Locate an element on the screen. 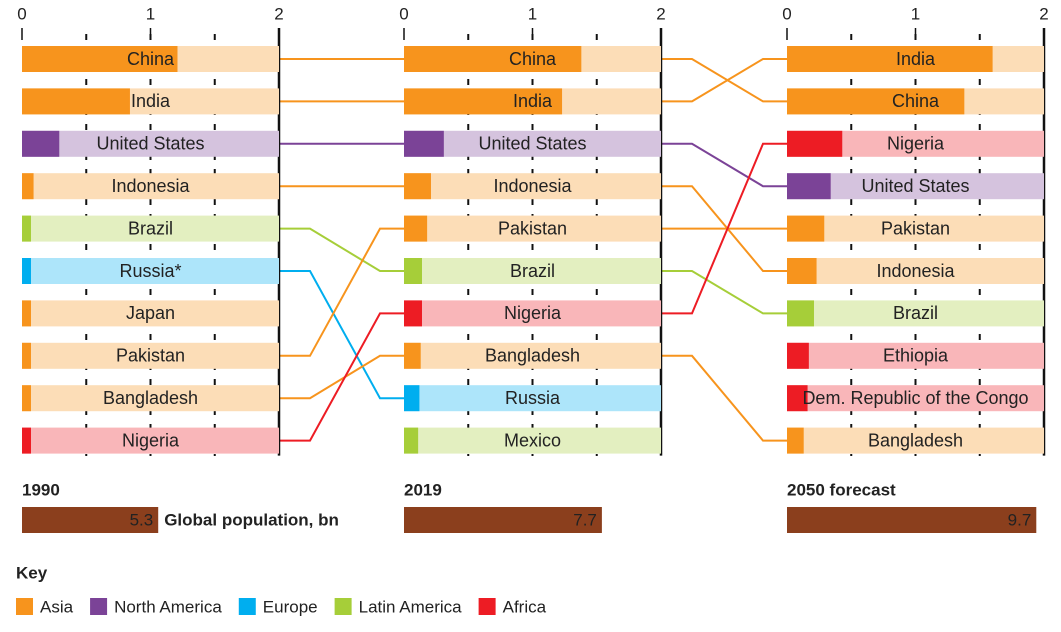 This screenshot has height=632, width=1061. global-population-value: 9.7 is located at coordinates (1020, 519).